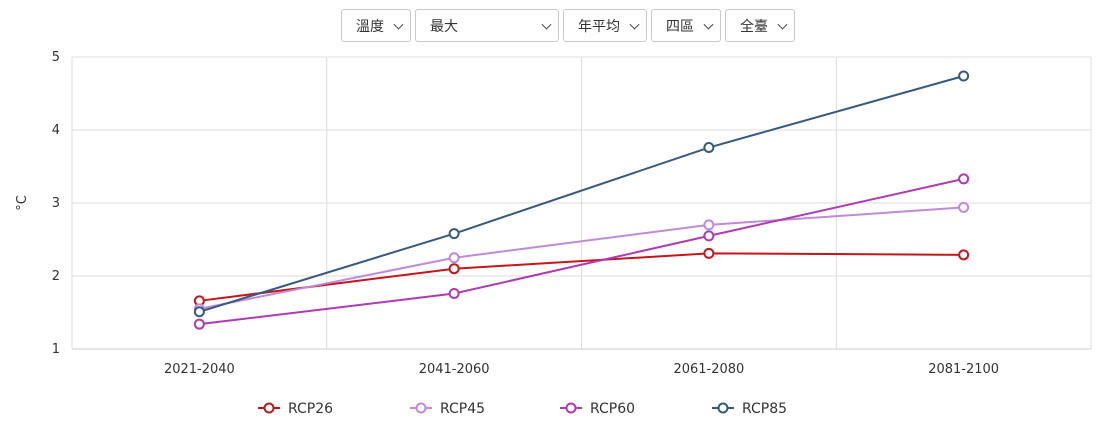 The height and width of the screenshot is (428, 1116). What do you see at coordinates (310, 409) in the screenshot?
I see `legend-label-rcp26: RCP26` at bounding box center [310, 409].